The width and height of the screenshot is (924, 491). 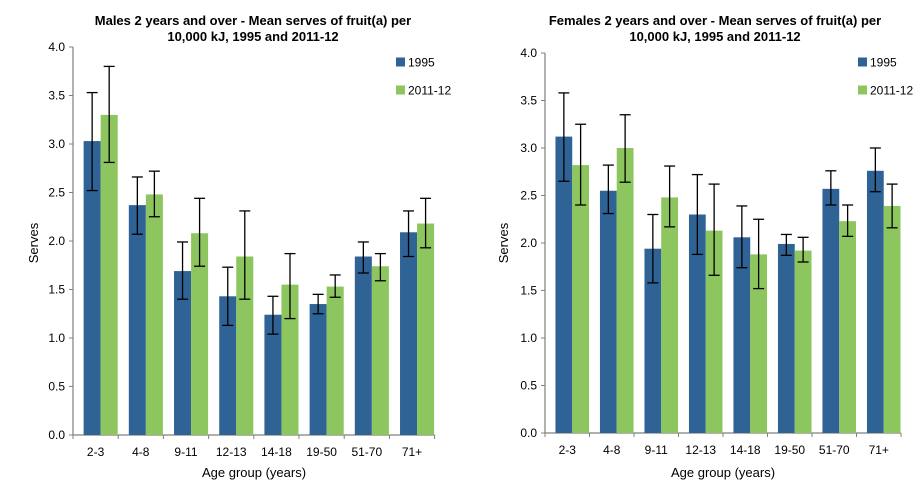 What do you see at coordinates (409, 234) in the screenshot?
I see `error-bar-1995-71+` at bounding box center [409, 234].